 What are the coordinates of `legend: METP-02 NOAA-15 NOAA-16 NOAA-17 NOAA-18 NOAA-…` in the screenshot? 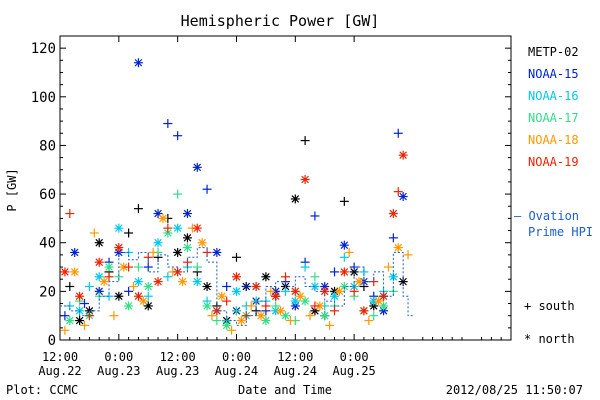 It's located at (553, 195).